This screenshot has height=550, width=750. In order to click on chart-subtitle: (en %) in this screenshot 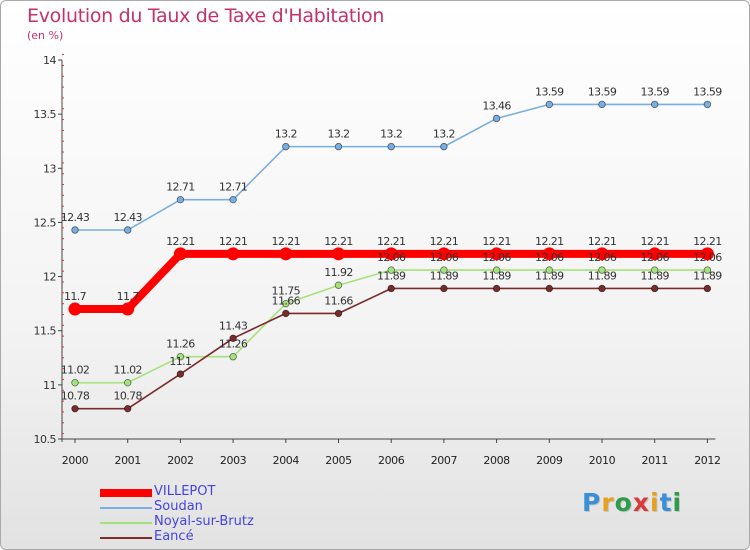, I will do `click(45, 35)`.